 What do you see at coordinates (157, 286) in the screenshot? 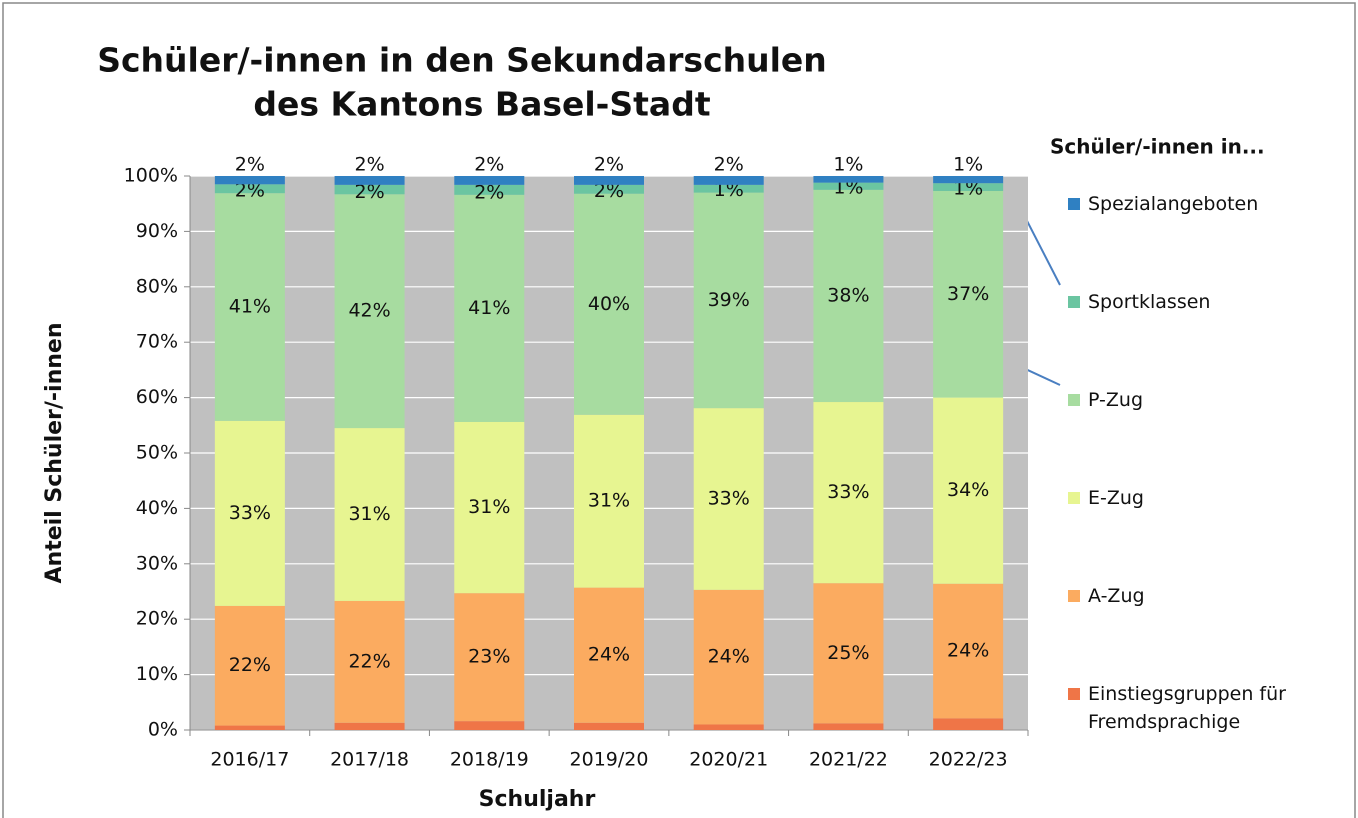
I see `y-tick-label: 80%` at bounding box center [157, 286].